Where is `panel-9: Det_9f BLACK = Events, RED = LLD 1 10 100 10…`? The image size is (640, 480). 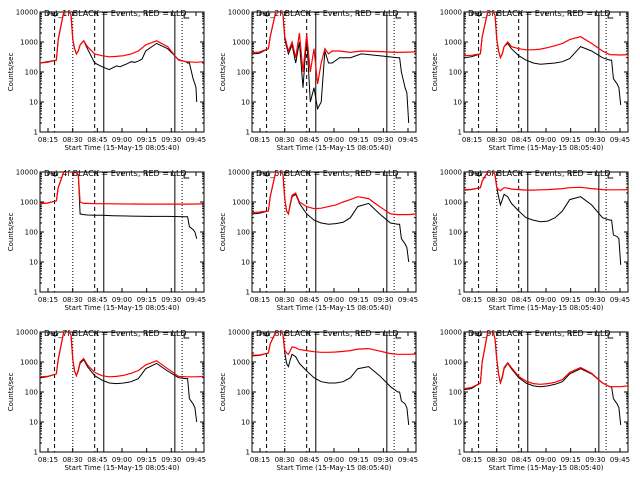
panel-9: Det_9f BLACK = Events, RED = LLD 1 10 100 10… is located at coordinates (530, 401).